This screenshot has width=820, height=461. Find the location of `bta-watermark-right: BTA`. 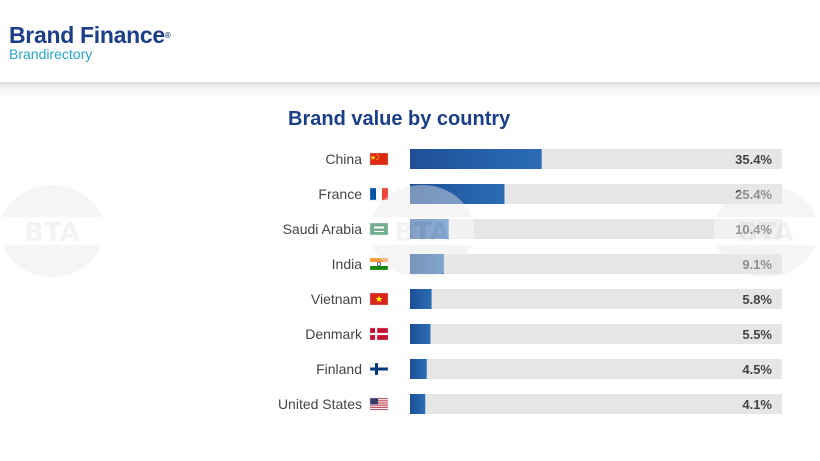

bta-watermark-right: BTA is located at coordinates (766, 231).